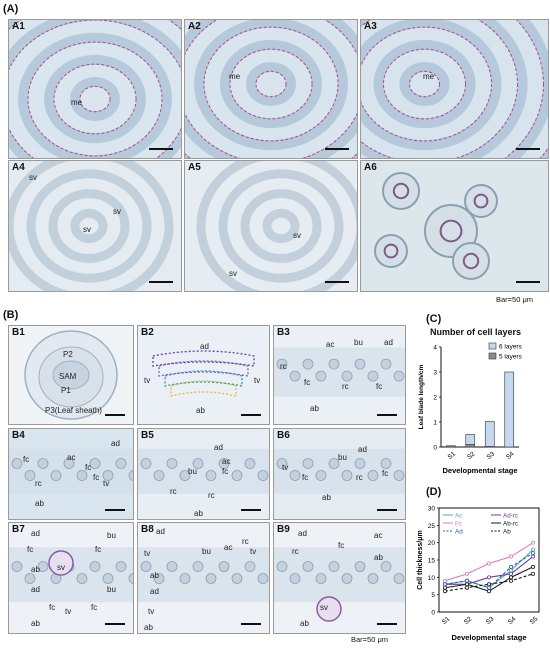  I want to click on y-tick-label: 5, so click(433, 595).